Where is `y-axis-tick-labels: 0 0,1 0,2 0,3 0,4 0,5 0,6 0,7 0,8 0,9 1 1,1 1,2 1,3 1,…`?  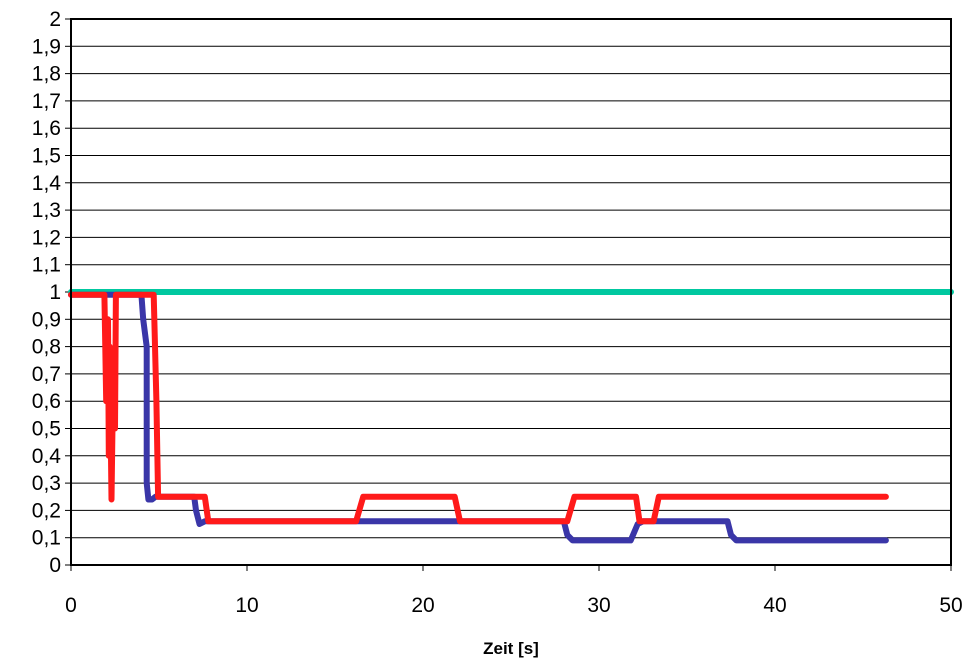
y-axis-tick-labels: 0 0,1 0,2 0,3 0,4 0,5 0,6 0,7 0,8 0,9 1 1,1 1,2 1,3 1,… is located at coordinates (47, 292).